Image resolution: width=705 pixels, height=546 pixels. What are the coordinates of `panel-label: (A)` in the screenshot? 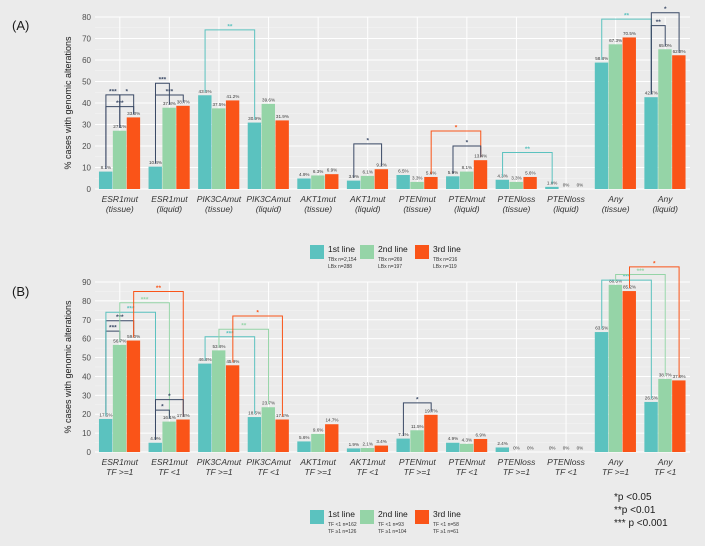 It's located at (20, 25).